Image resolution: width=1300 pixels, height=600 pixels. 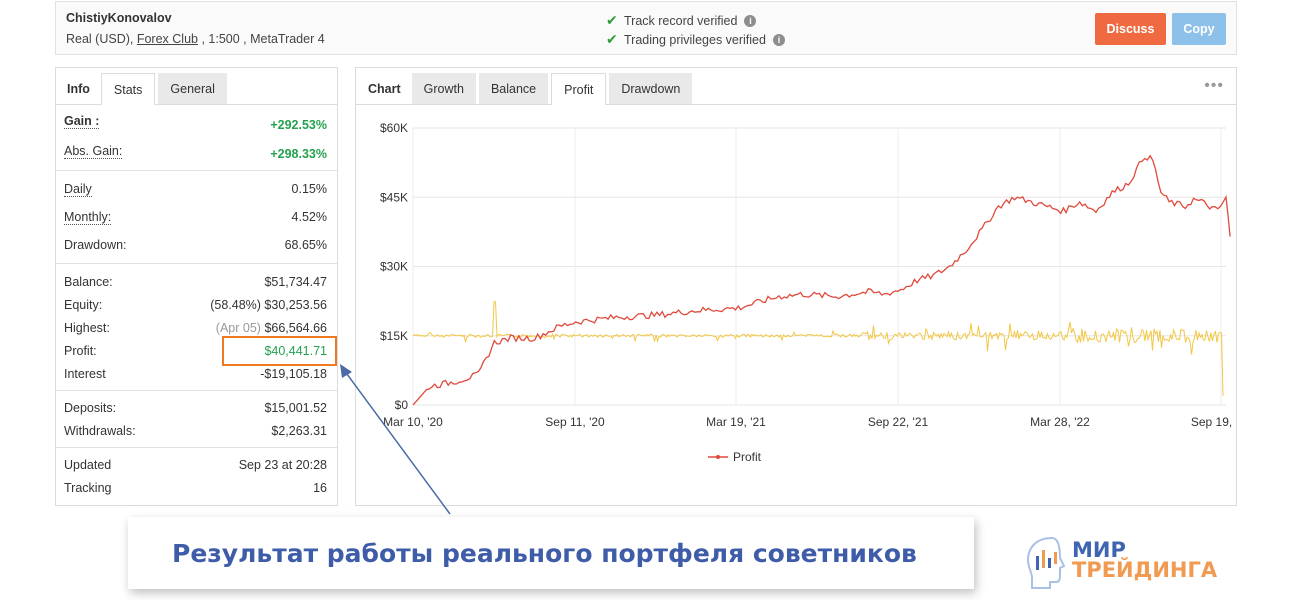 I want to click on verification-label: Track record verified, so click(x=681, y=20).